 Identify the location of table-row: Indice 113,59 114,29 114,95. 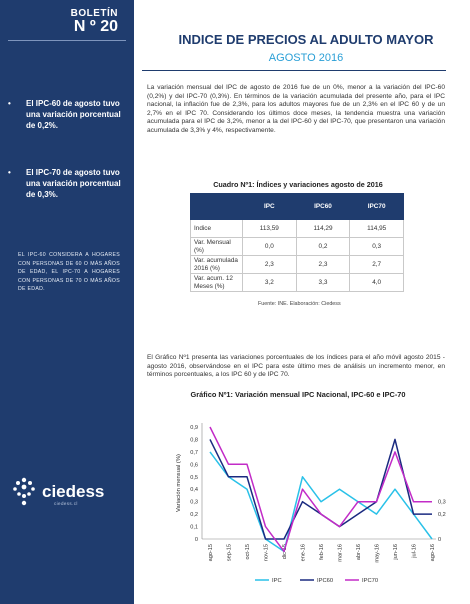
(297, 228).